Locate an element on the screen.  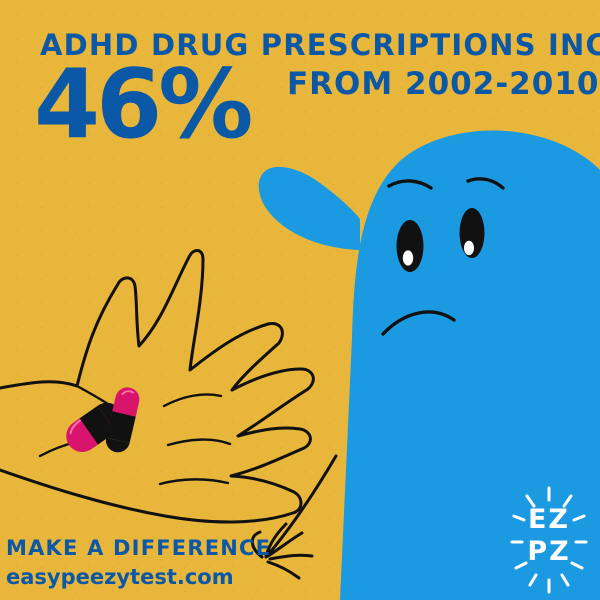
ezpz-logo-icon is located at coordinates (549, 540).